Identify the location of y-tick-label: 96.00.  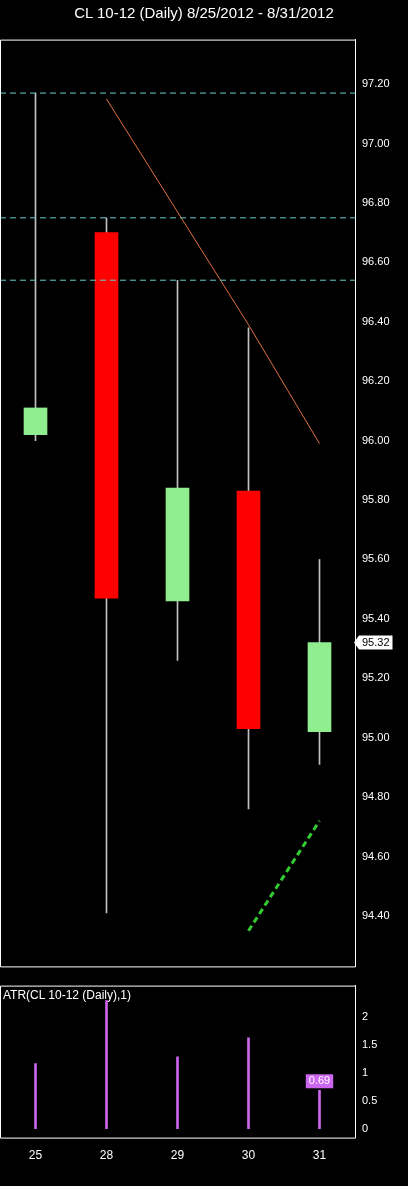
(376, 439).